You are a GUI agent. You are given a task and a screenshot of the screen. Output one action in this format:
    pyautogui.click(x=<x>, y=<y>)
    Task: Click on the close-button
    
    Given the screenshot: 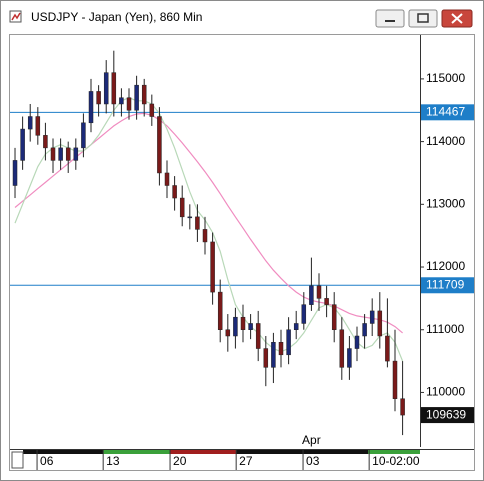 What is the action you would take?
    pyautogui.click(x=457, y=18)
    